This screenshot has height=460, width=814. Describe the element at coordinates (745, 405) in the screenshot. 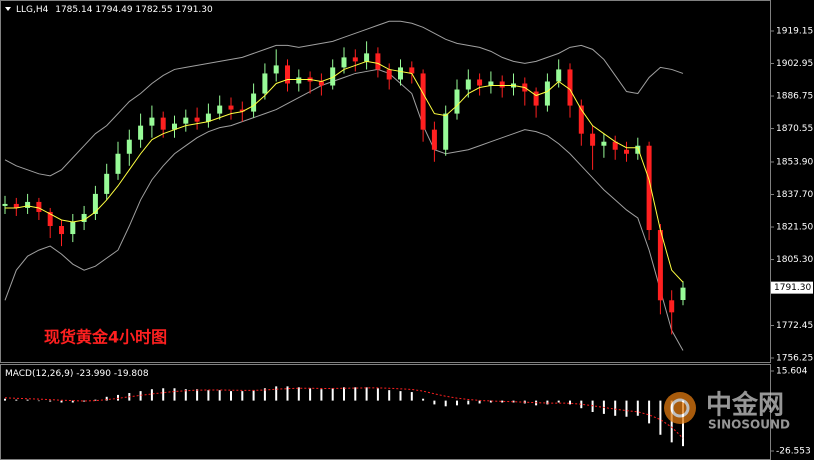

I see `watermark-name: 中金网` at that location.